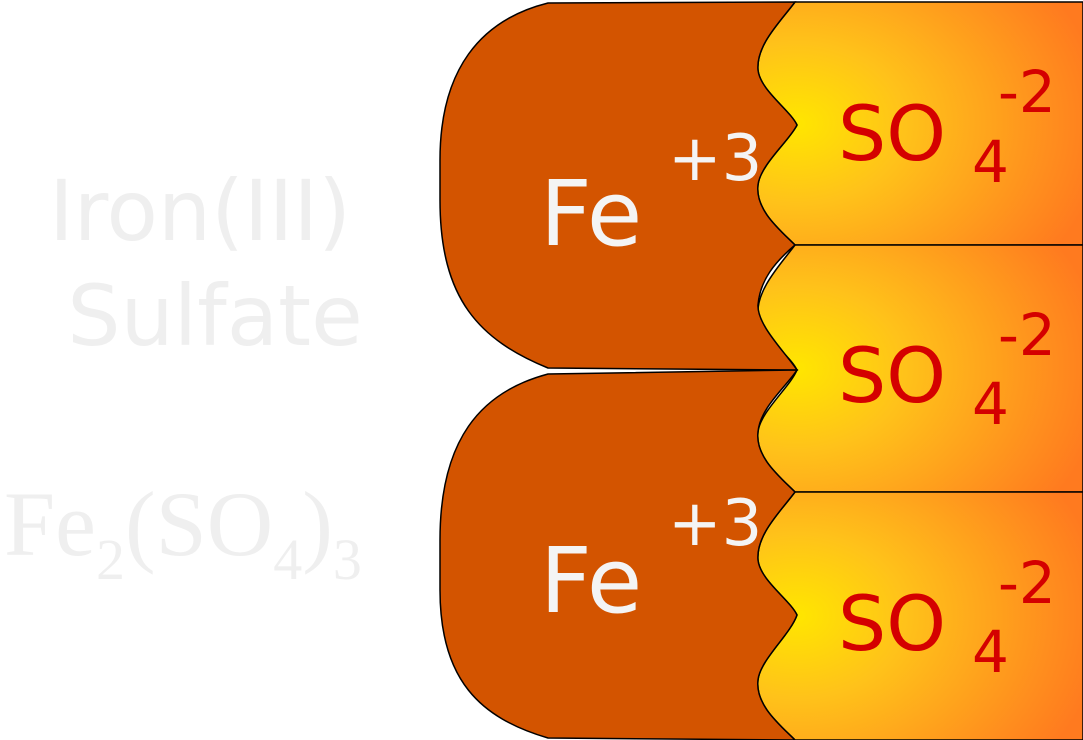 Image resolution: width=1083 pixels, height=740 pixels. Describe the element at coordinates (215, 316) in the screenshot. I see `compound-name-line2: Sulfate` at that location.